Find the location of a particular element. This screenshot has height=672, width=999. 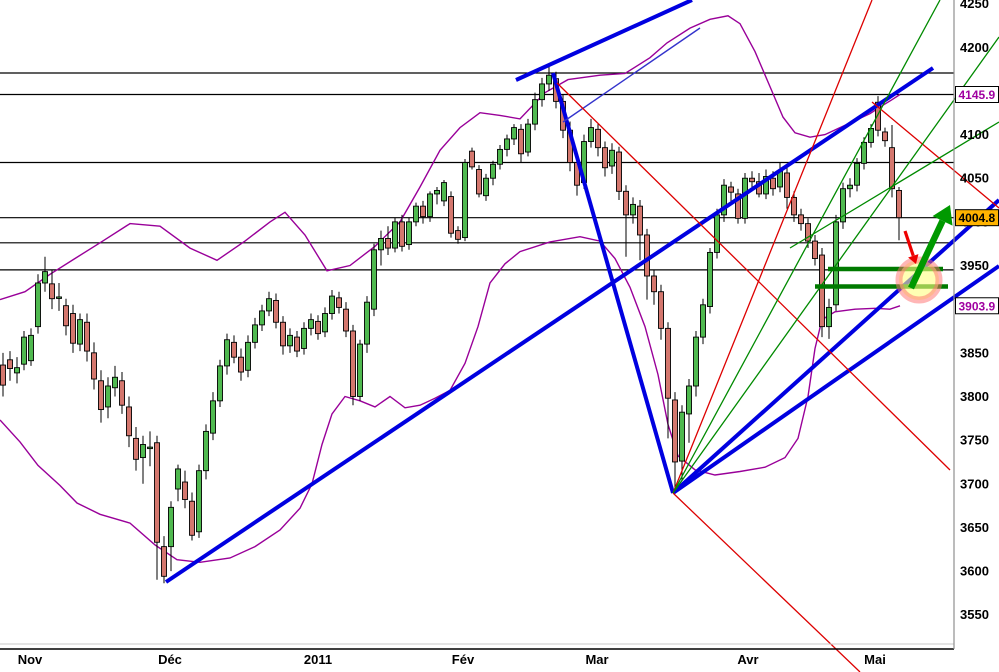

price-flag-text: 4145.9 is located at coordinates (977, 95).